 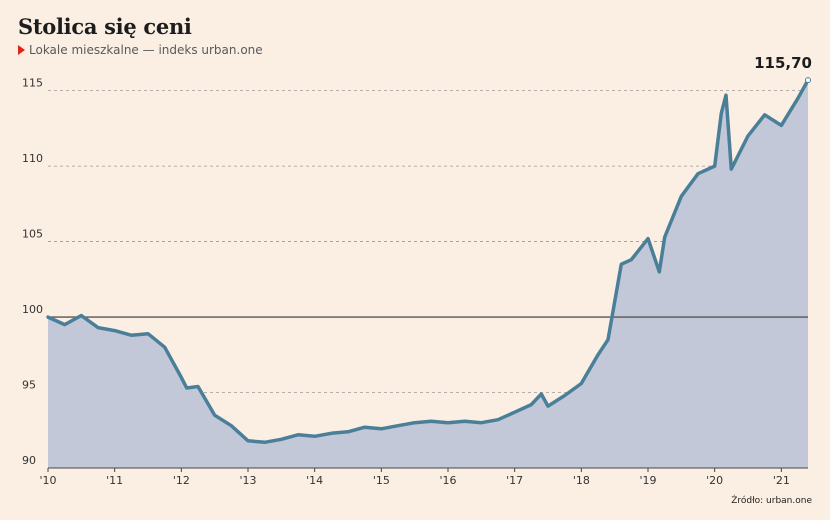 I want to click on last-point-marker, so click(x=808, y=80).